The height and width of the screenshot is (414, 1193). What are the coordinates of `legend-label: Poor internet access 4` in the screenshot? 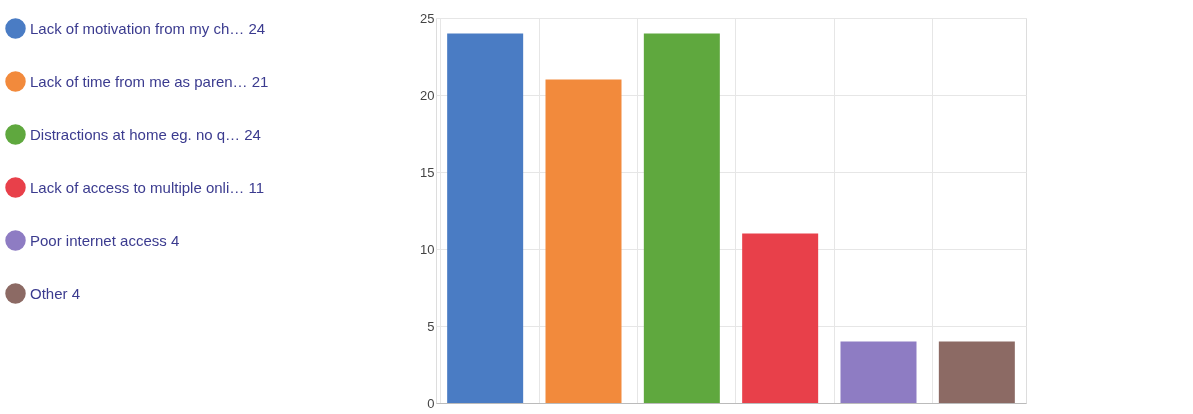 It's located at (105, 240).